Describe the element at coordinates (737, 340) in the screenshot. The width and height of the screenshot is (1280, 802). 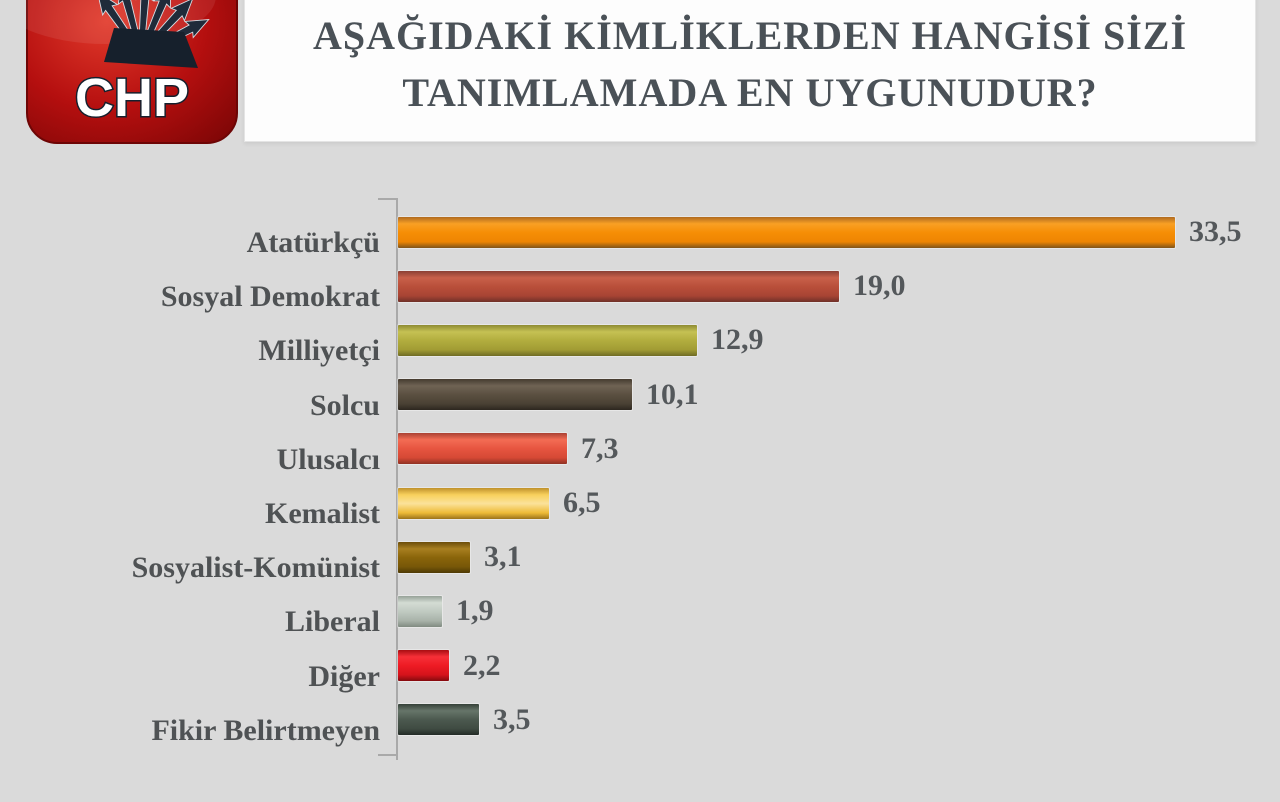
I see `value-label: 12,9` at that location.